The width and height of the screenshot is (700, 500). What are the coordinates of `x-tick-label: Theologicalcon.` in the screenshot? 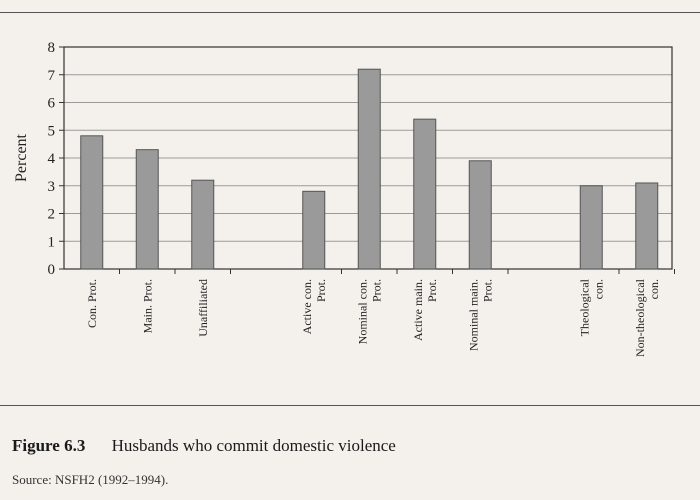 It's located at (591, 307).